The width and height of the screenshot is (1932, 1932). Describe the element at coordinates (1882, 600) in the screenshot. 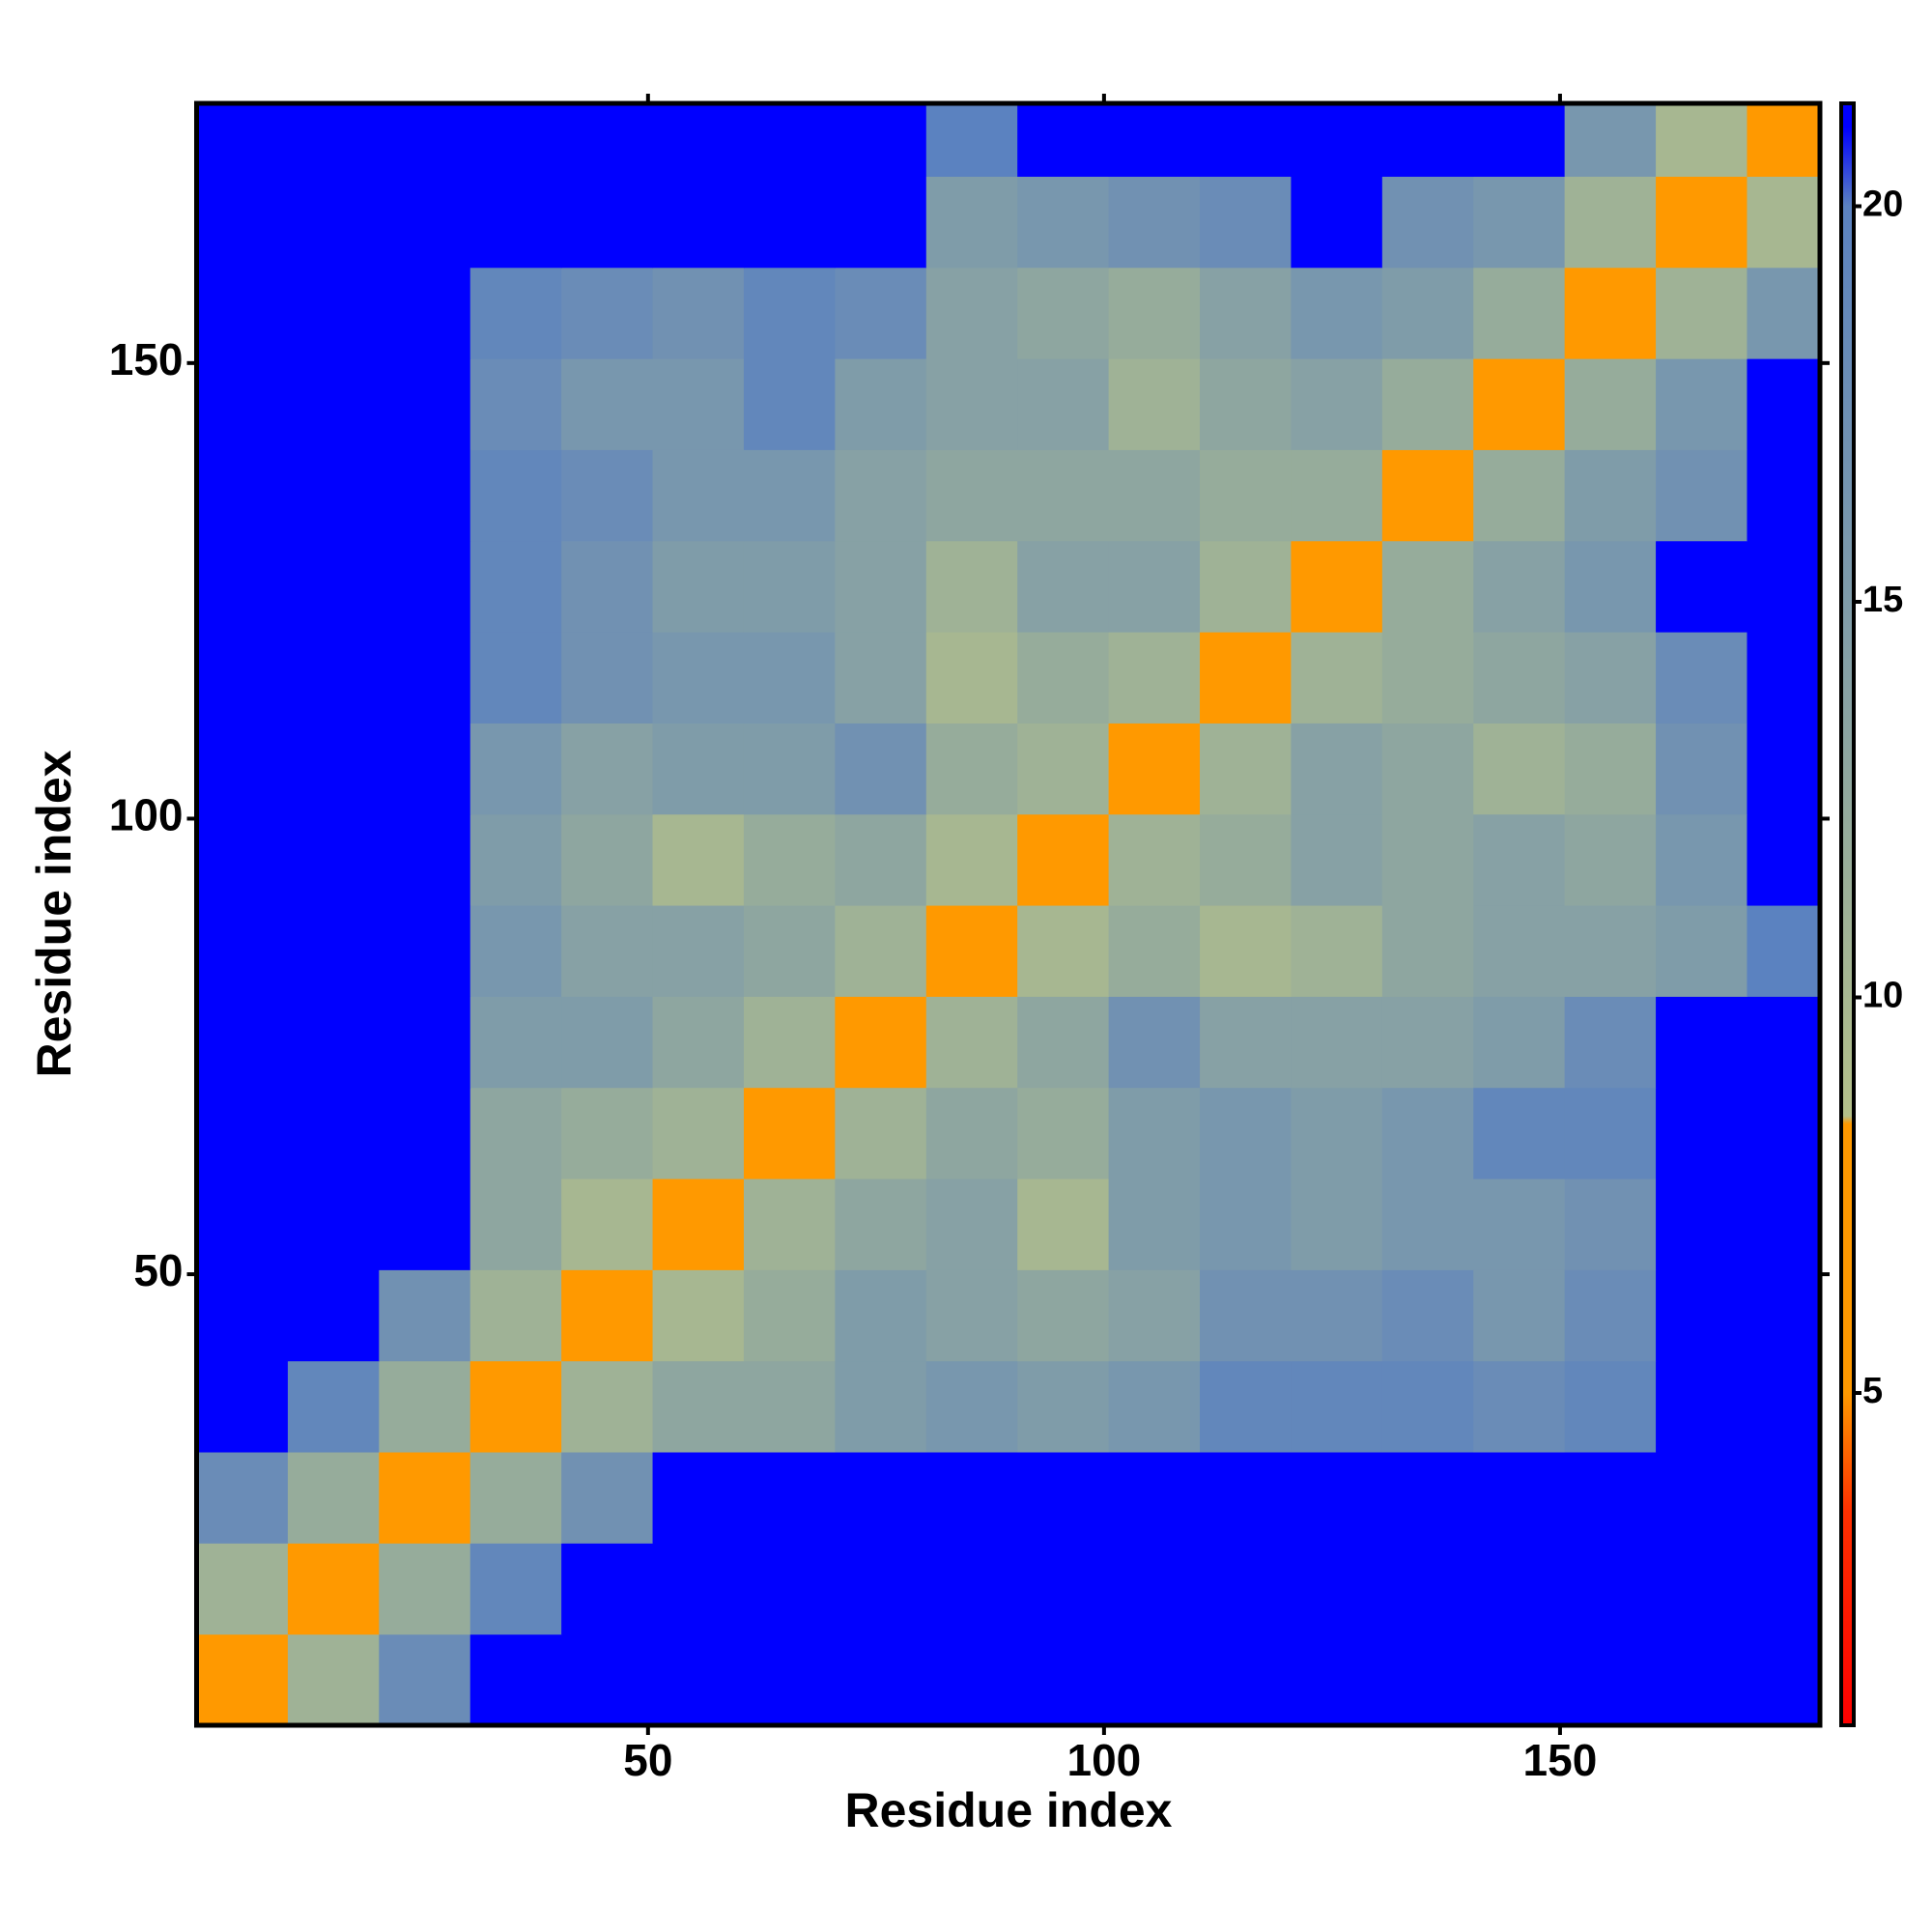

I see `colorbar-tick-label: 15` at that location.